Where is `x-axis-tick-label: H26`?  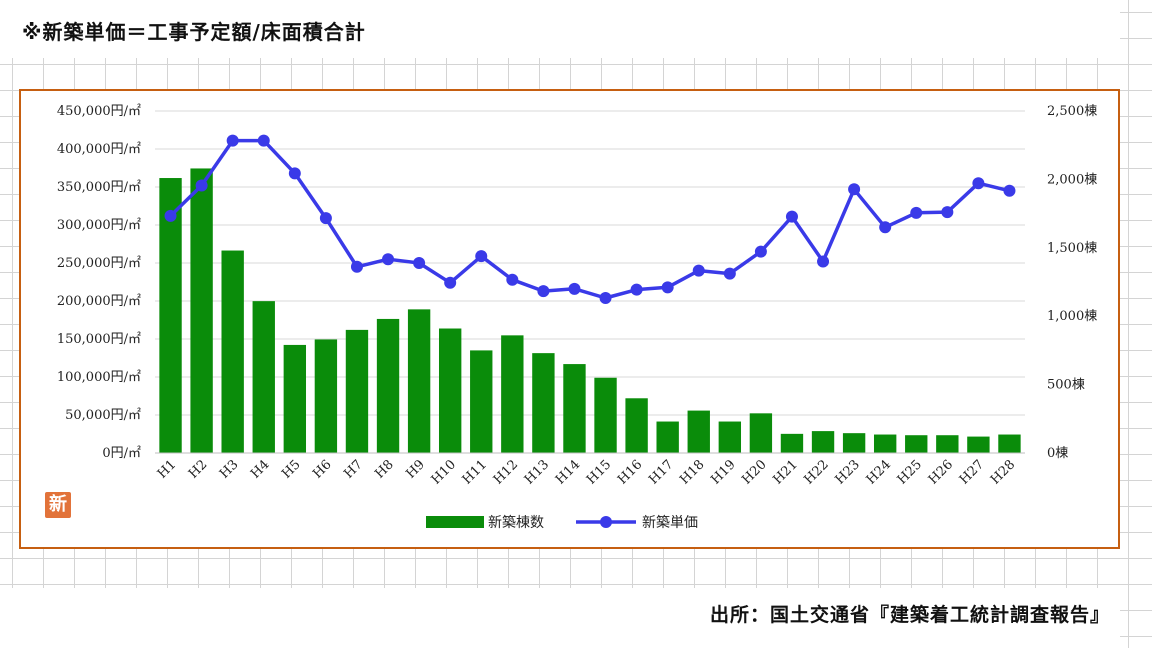
x-axis-tick-label: H26 is located at coordinates (941, 472).